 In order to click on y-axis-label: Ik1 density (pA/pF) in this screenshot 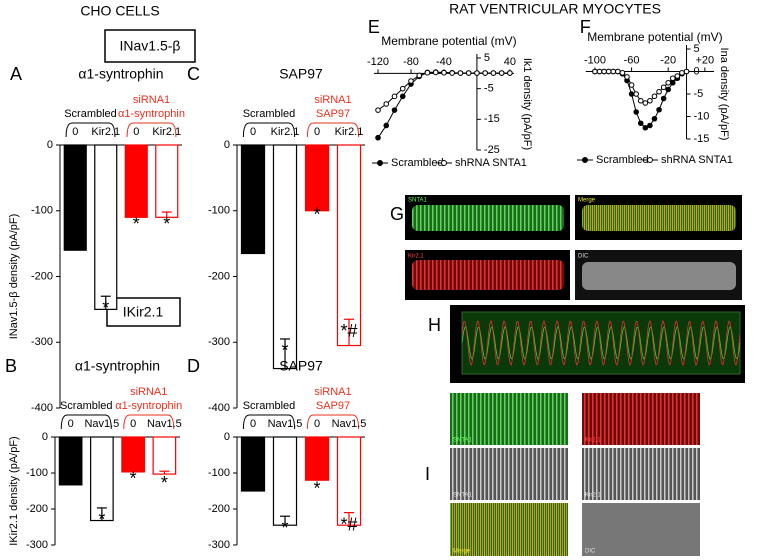, I will do `click(527, 104)`.